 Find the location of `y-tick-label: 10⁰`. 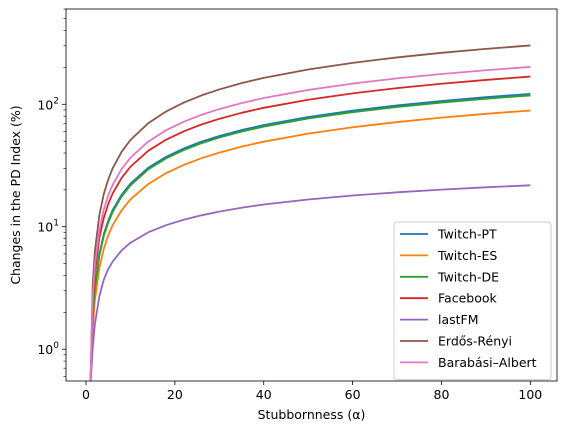

y-tick-label: 10⁰ is located at coordinates (48, 349).